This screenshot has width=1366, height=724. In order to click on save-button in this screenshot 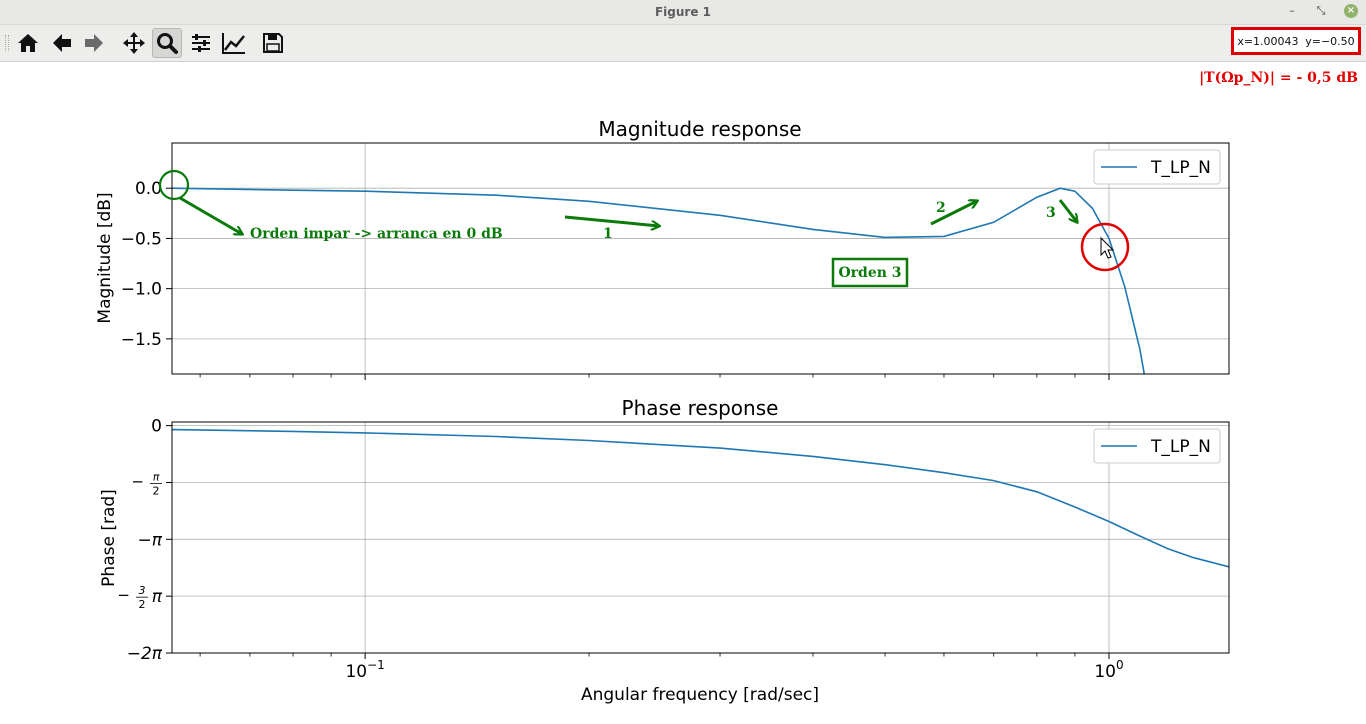, I will do `click(273, 43)`.